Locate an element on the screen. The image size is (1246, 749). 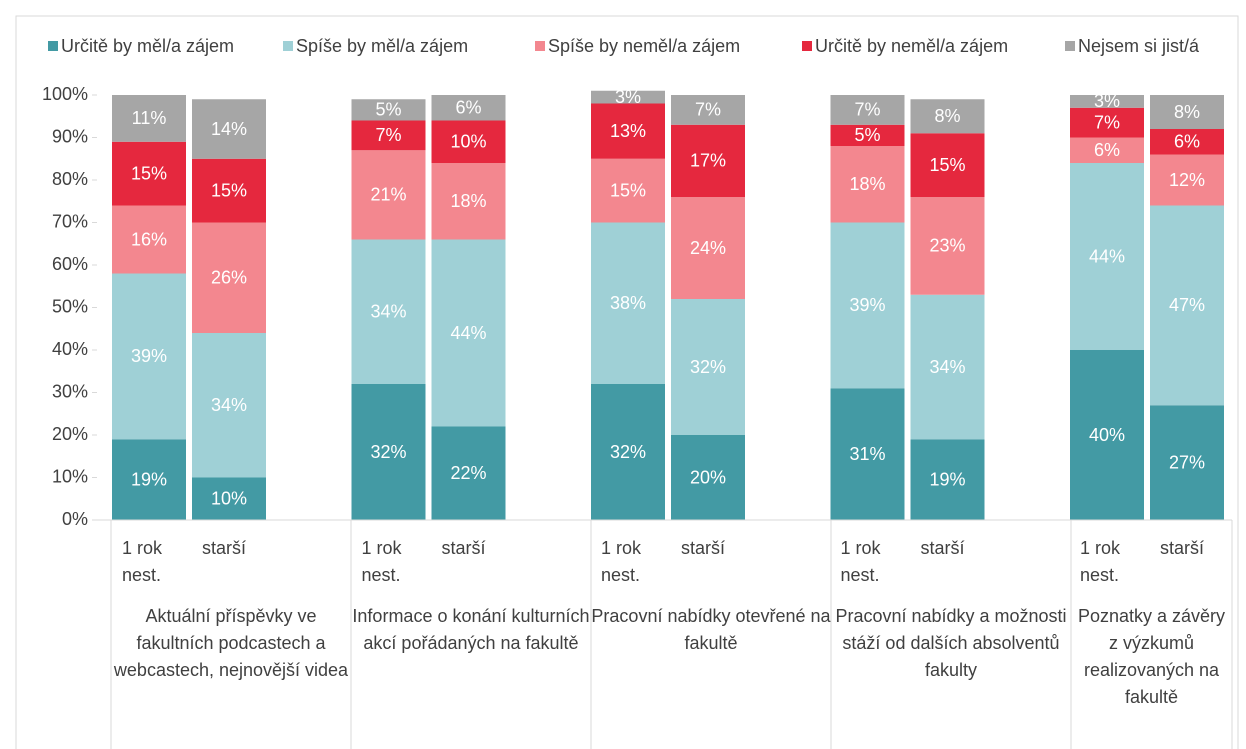
data-label: 3% is located at coordinates (1107, 101).